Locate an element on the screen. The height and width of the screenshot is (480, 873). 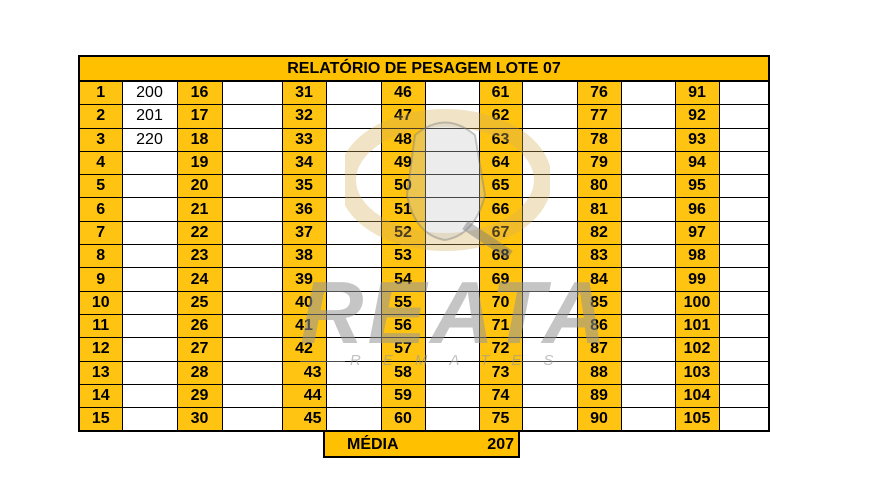
weight-cell: 201 is located at coordinates (149, 116).